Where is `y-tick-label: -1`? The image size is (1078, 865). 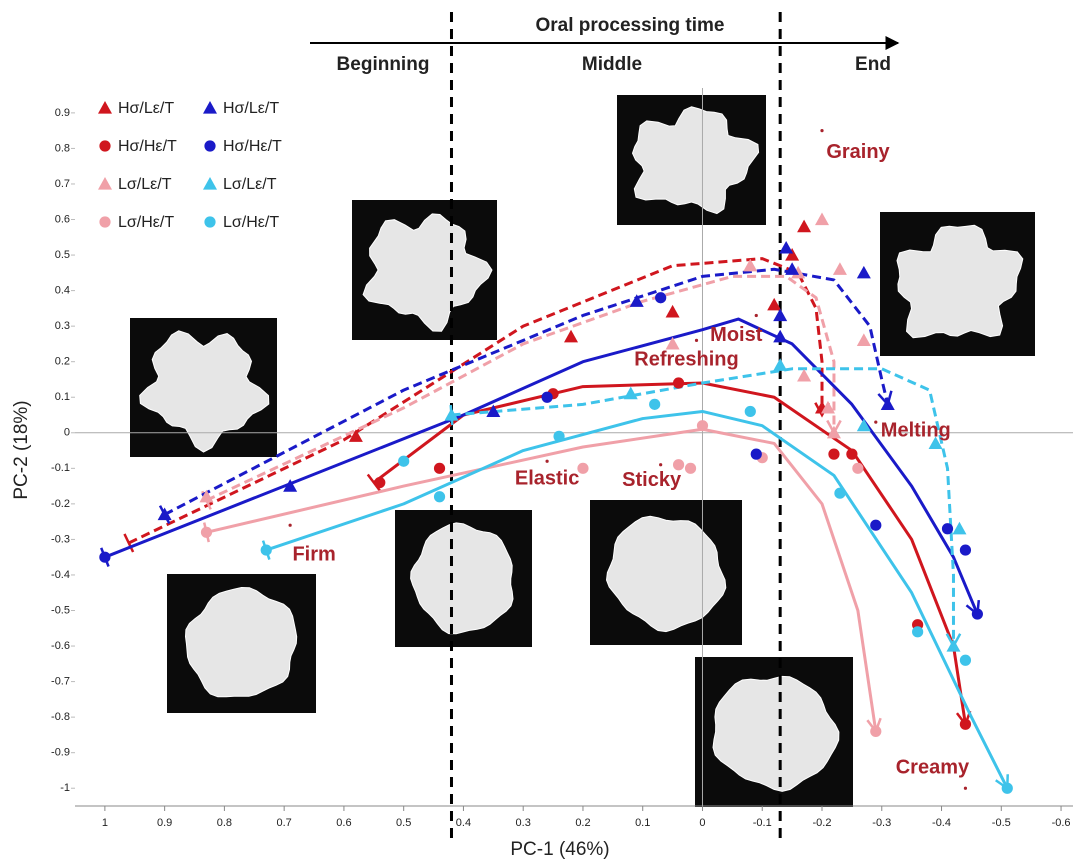
y-tick-label: -1 is located at coordinates (65, 788).